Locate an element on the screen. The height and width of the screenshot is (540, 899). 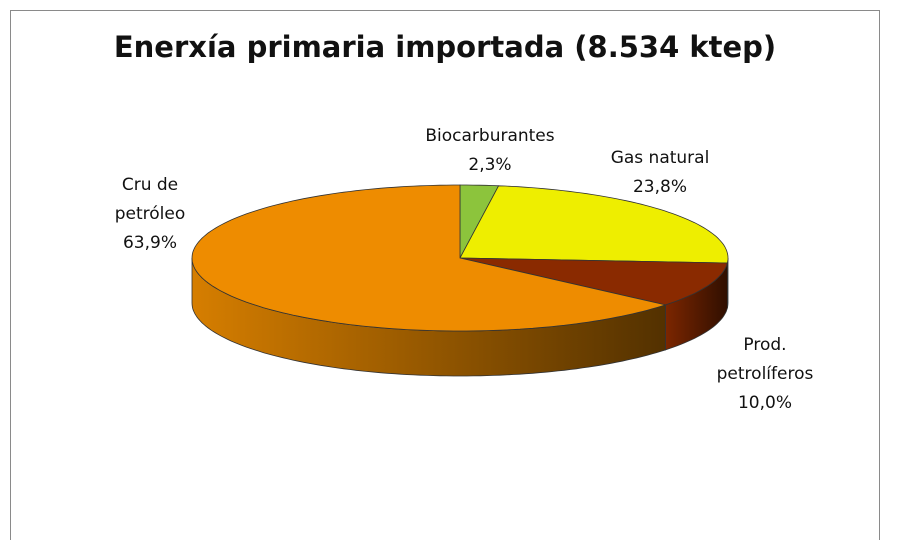
slice-label: Prod. petrolíferos is located at coordinates (765, 359).